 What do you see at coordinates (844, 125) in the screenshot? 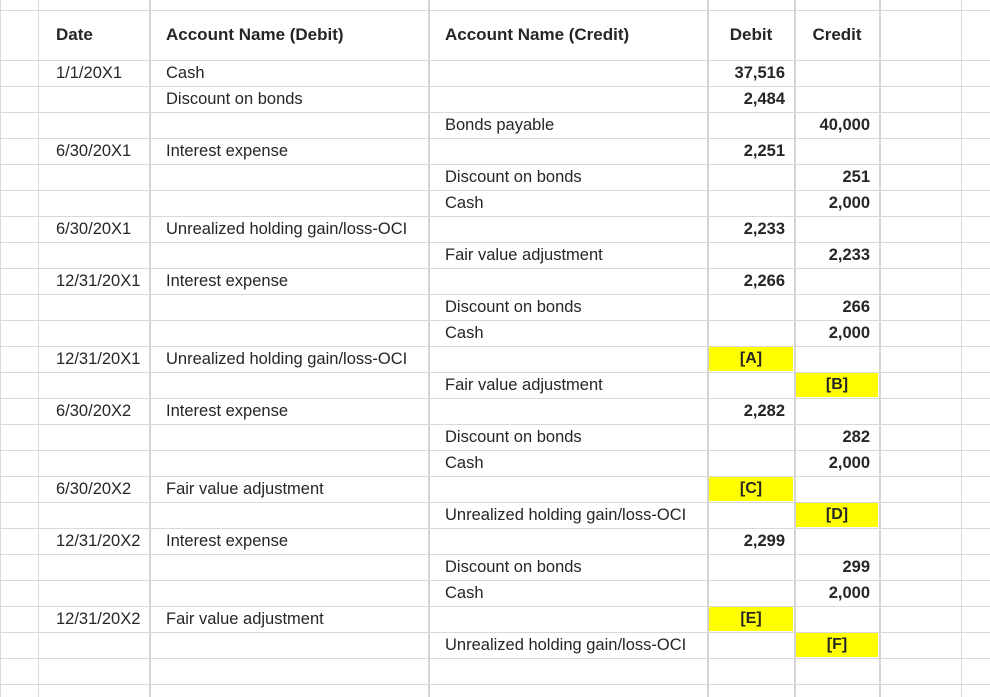
I see `credit-amount: 40,000` at bounding box center [844, 125].